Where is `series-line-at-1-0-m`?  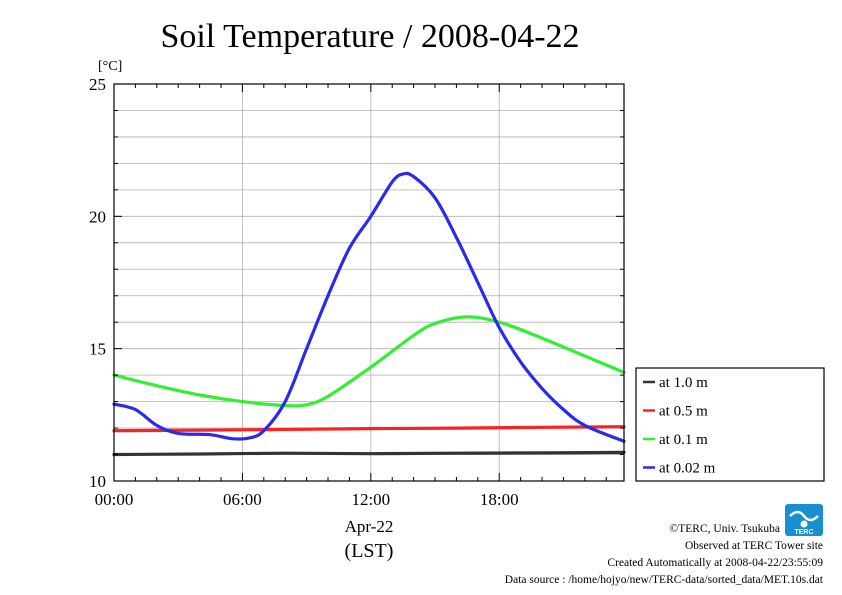 series-line-at-1-0-m is located at coordinates (369, 453).